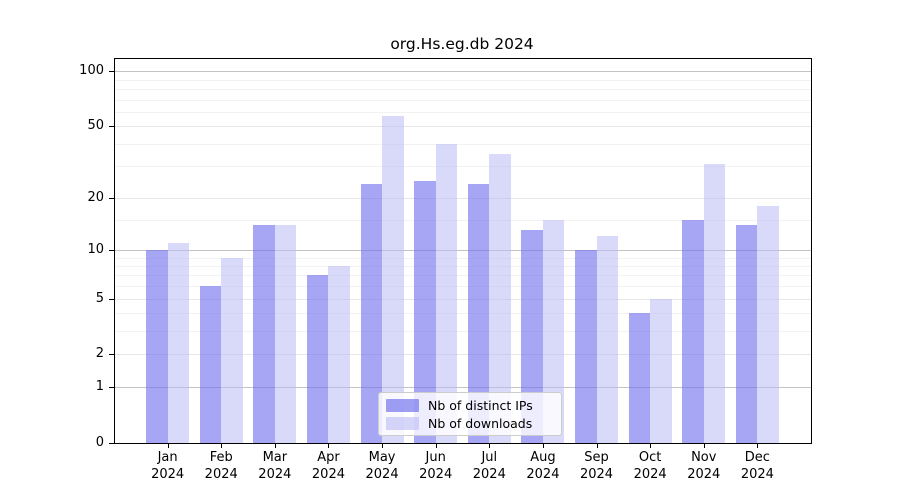 The width and height of the screenshot is (900, 500). I want to click on x-tick-label-sep: Sep 2024, so click(596, 466).